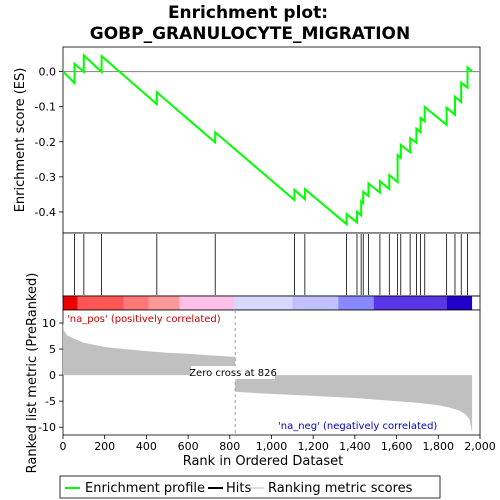 Image resolution: width=500 pixels, height=500 pixels. What do you see at coordinates (229, 446) in the screenshot?
I see `x-tick-label: 800` at bounding box center [229, 446].